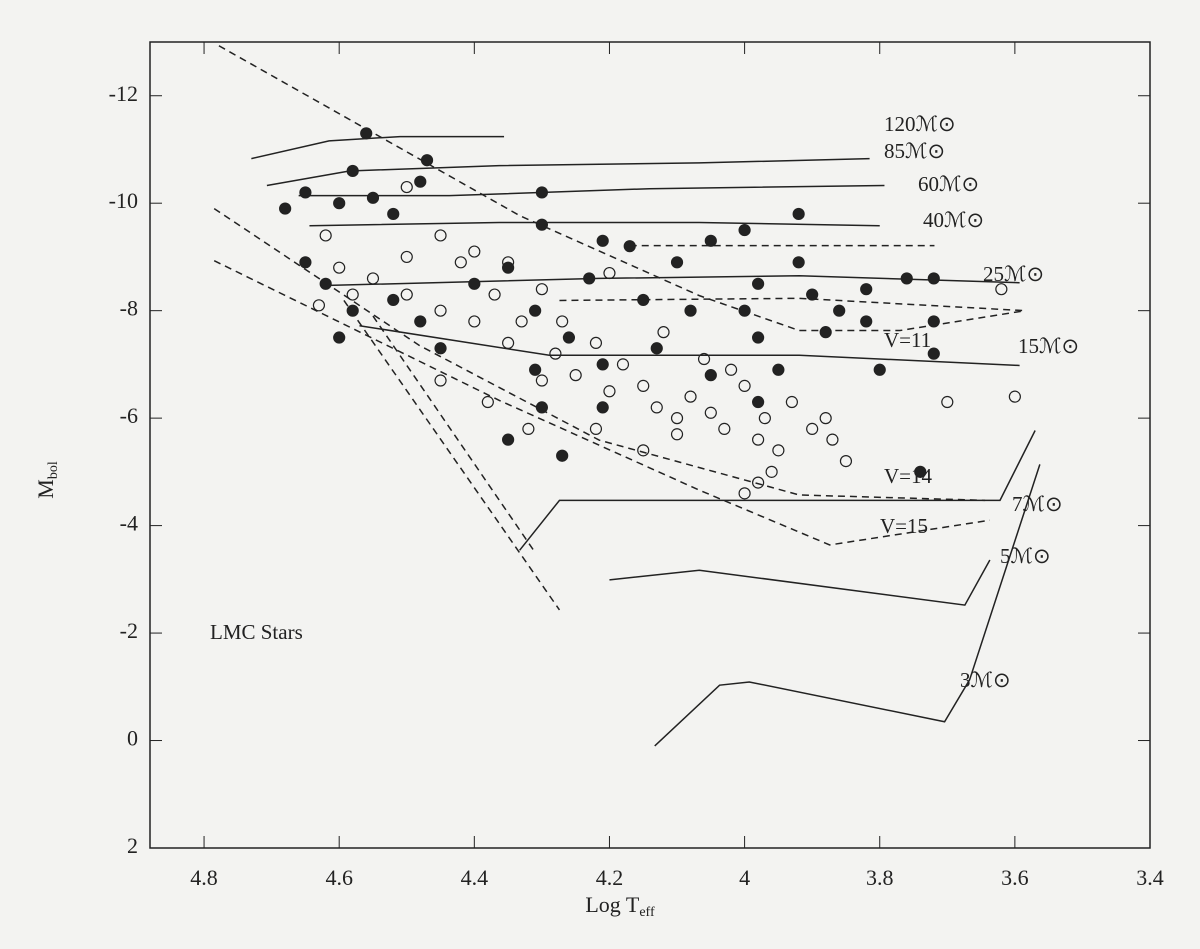 Image resolution: width=1200 pixels, height=949 pixels. I want to click on y-tick-label: -4, so click(129, 523).